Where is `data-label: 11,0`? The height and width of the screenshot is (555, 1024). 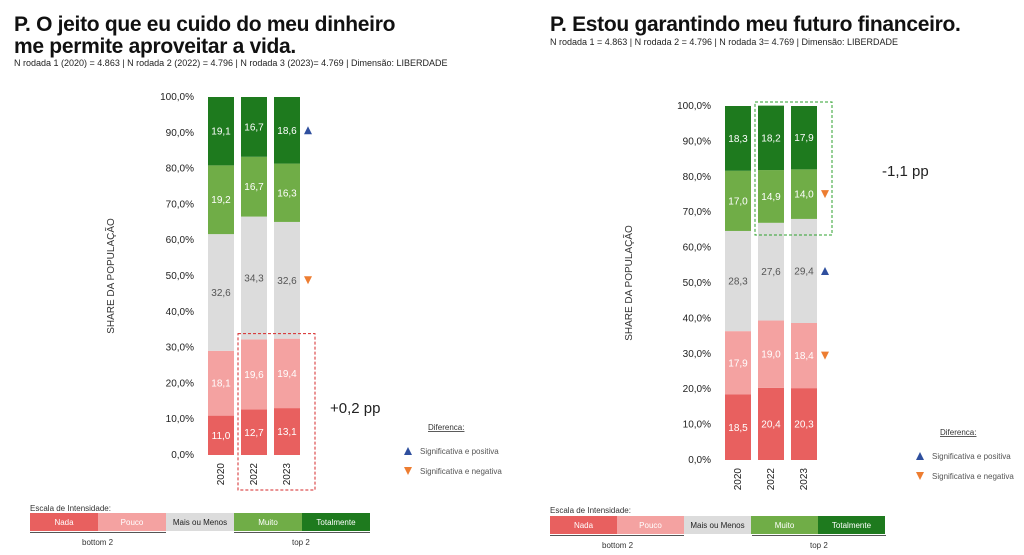 data-label: 11,0 is located at coordinates (221, 436).